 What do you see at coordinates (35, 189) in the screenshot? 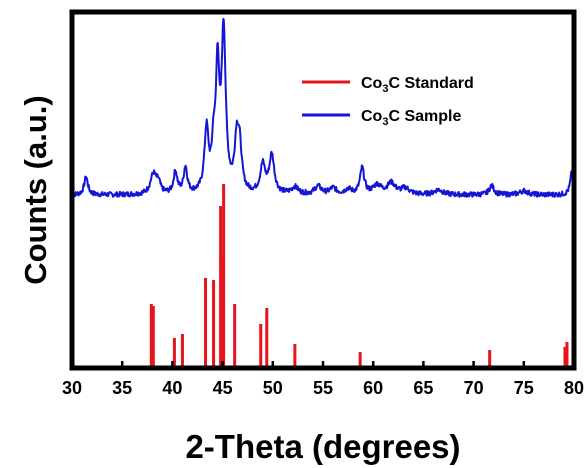
I see `y-axis-label: Counts (a.u.)` at bounding box center [35, 189].